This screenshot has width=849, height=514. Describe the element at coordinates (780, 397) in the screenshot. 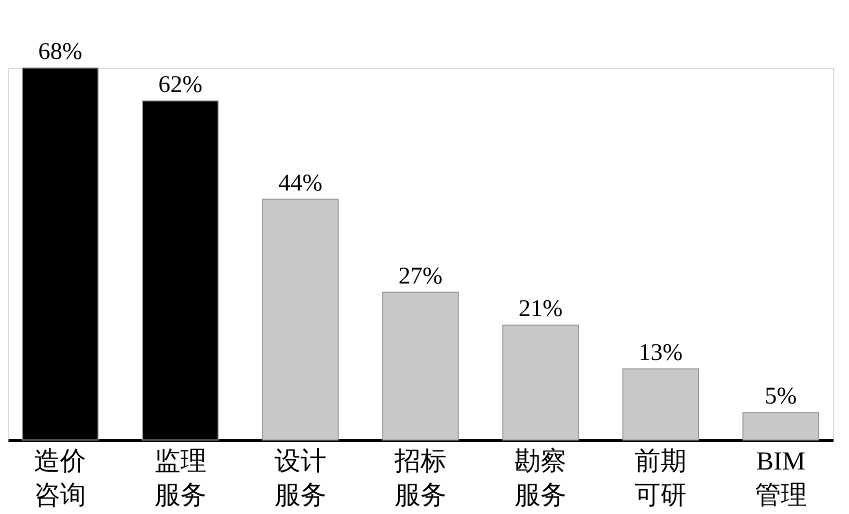

I see `data-label: 5%` at that location.